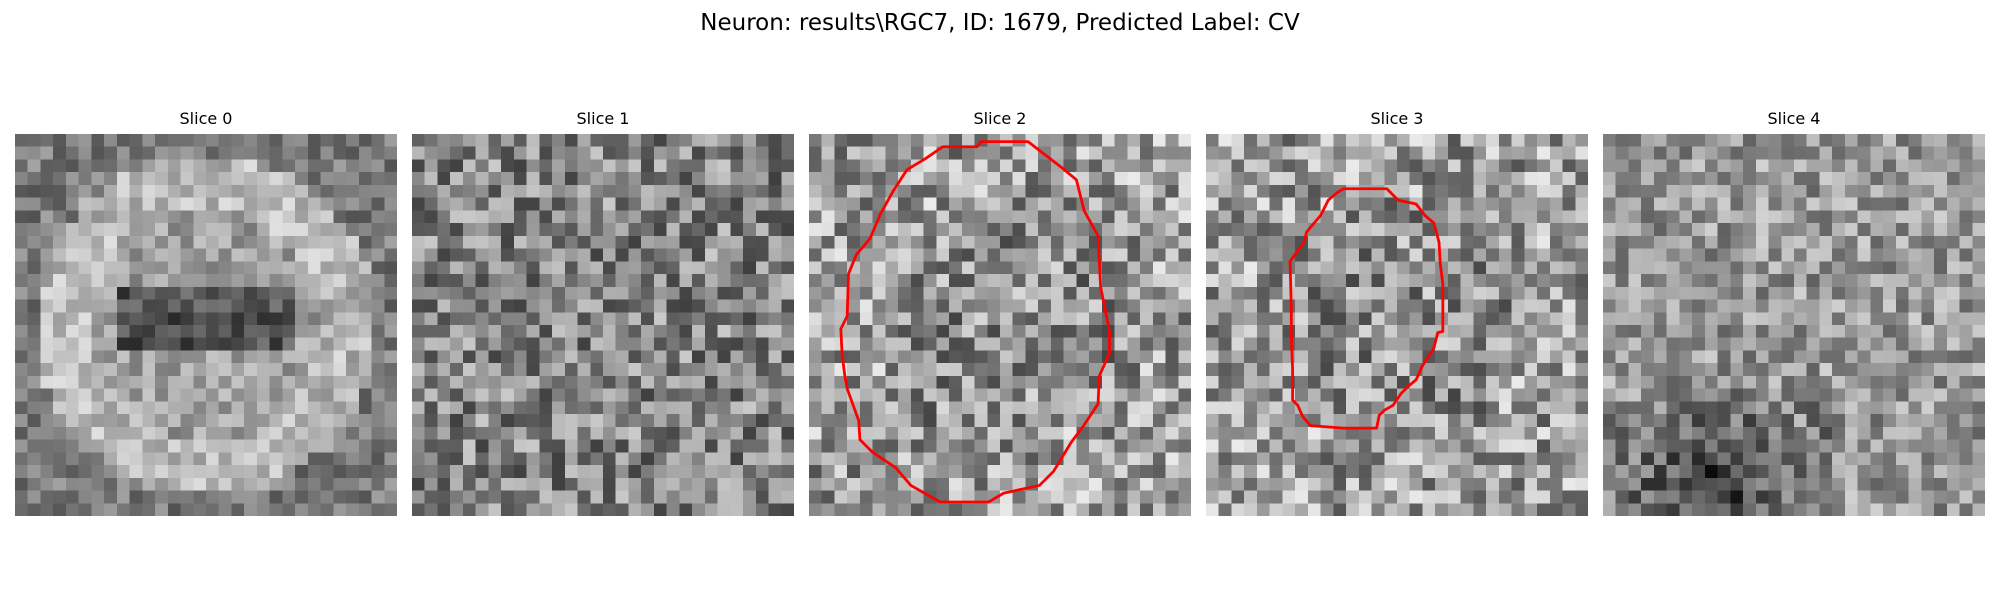 This screenshot has height=600, width=2000. What do you see at coordinates (206, 325) in the screenshot?
I see `slice-0-image` at bounding box center [206, 325].